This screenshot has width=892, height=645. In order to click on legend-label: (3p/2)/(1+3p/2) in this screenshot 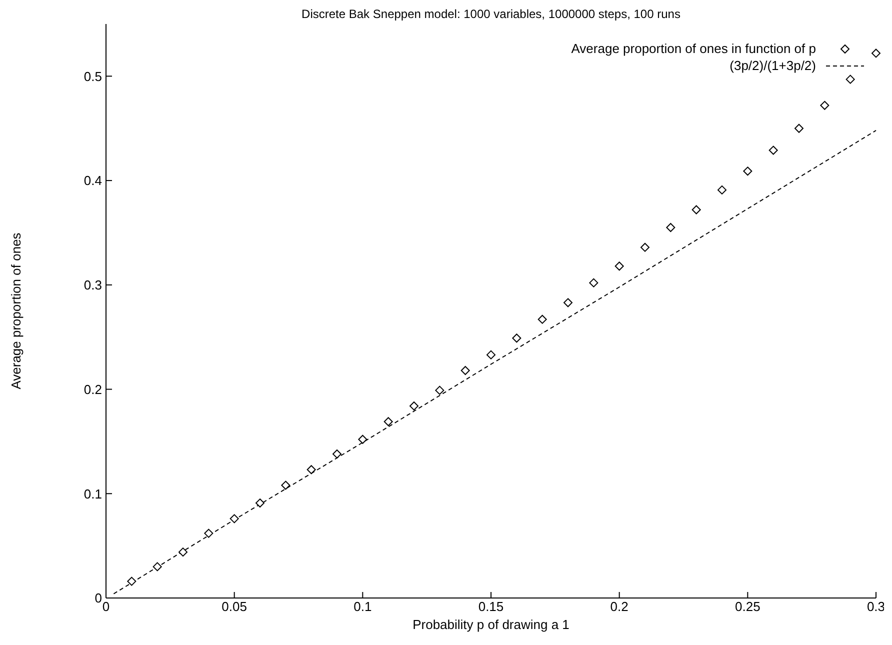, I will do `click(773, 65)`.